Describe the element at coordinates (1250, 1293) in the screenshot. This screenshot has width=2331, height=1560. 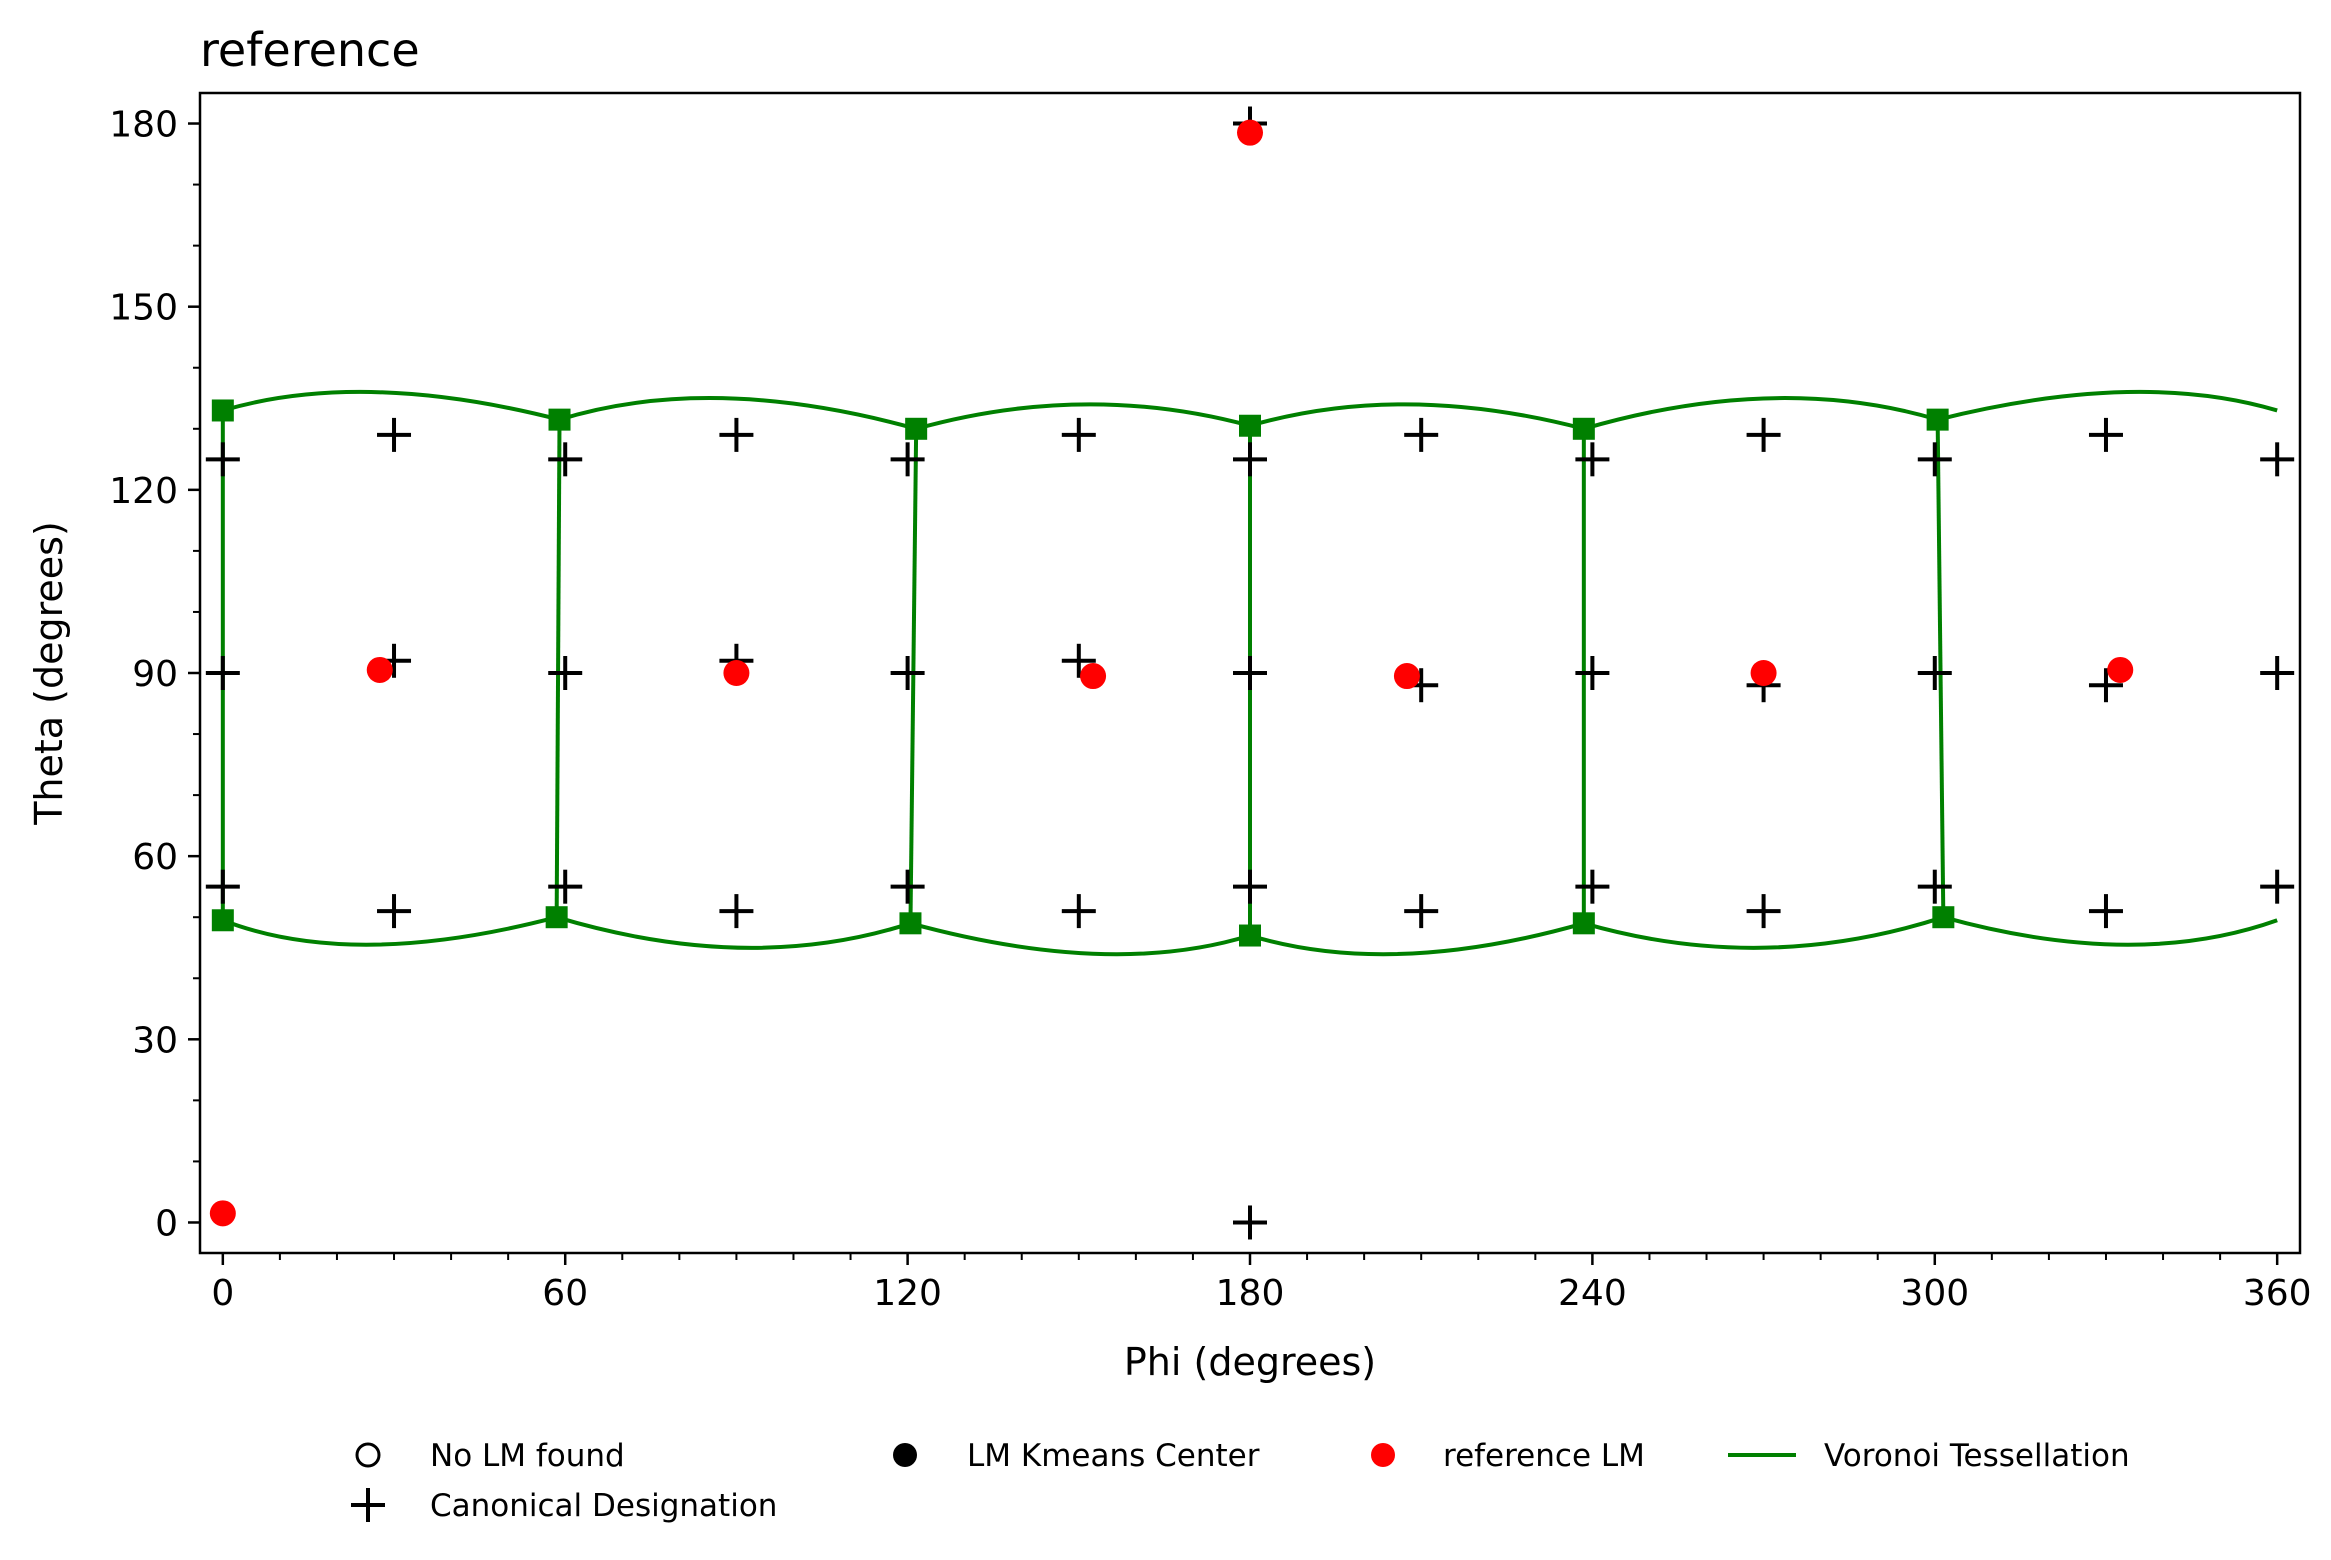
I see `x-tick-label: 180` at that location.